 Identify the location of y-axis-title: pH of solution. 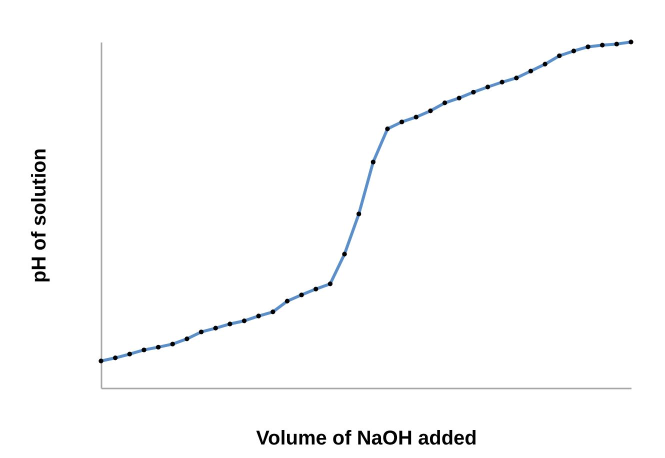
(39, 215).